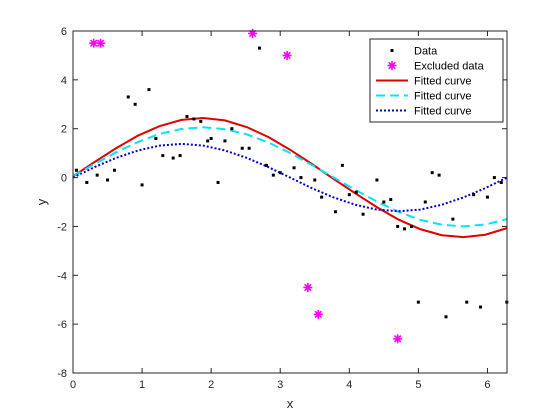 This screenshot has height=420, width=560. I want to click on y-tick-label: 4, so click(64, 81).